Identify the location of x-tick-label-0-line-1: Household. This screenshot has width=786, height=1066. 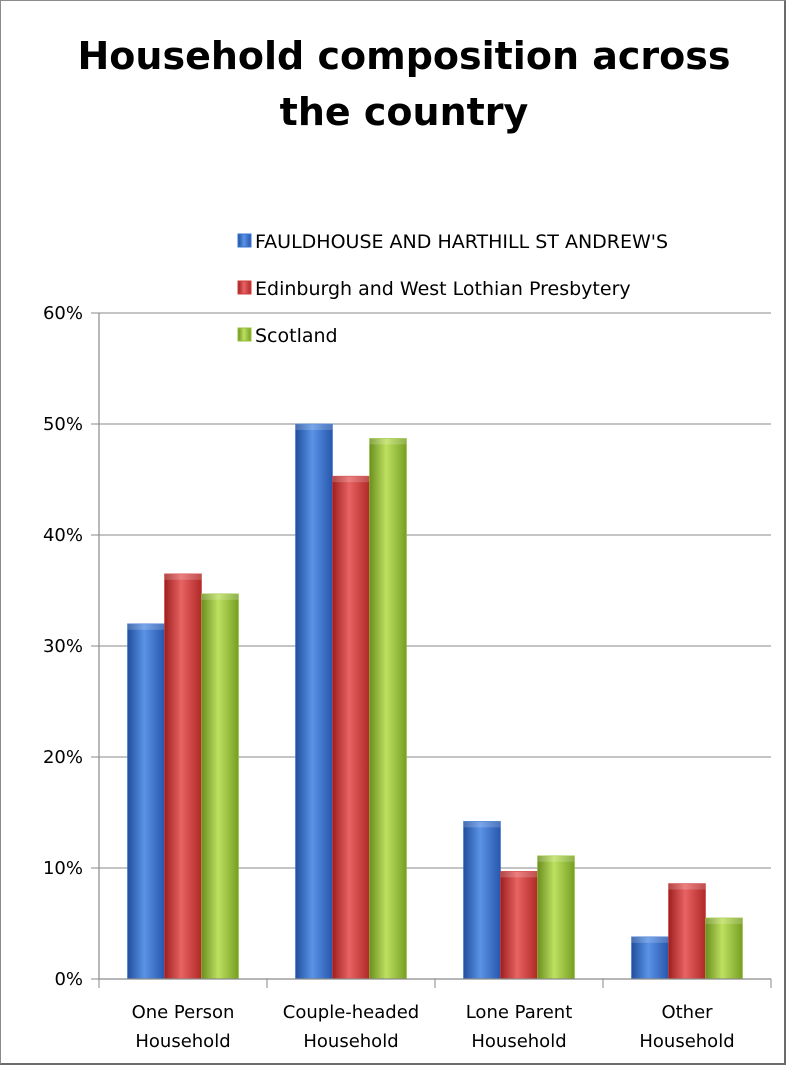
(182, 1041).